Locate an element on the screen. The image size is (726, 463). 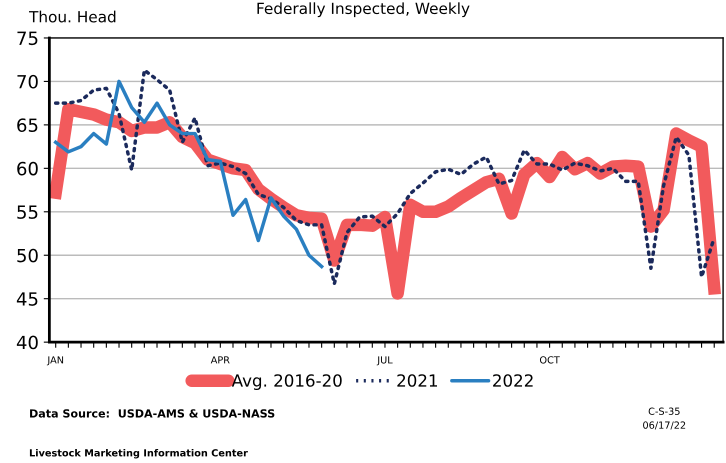
chart-title: Federally Inspected, Weekly is located at coordinates (363, 10).